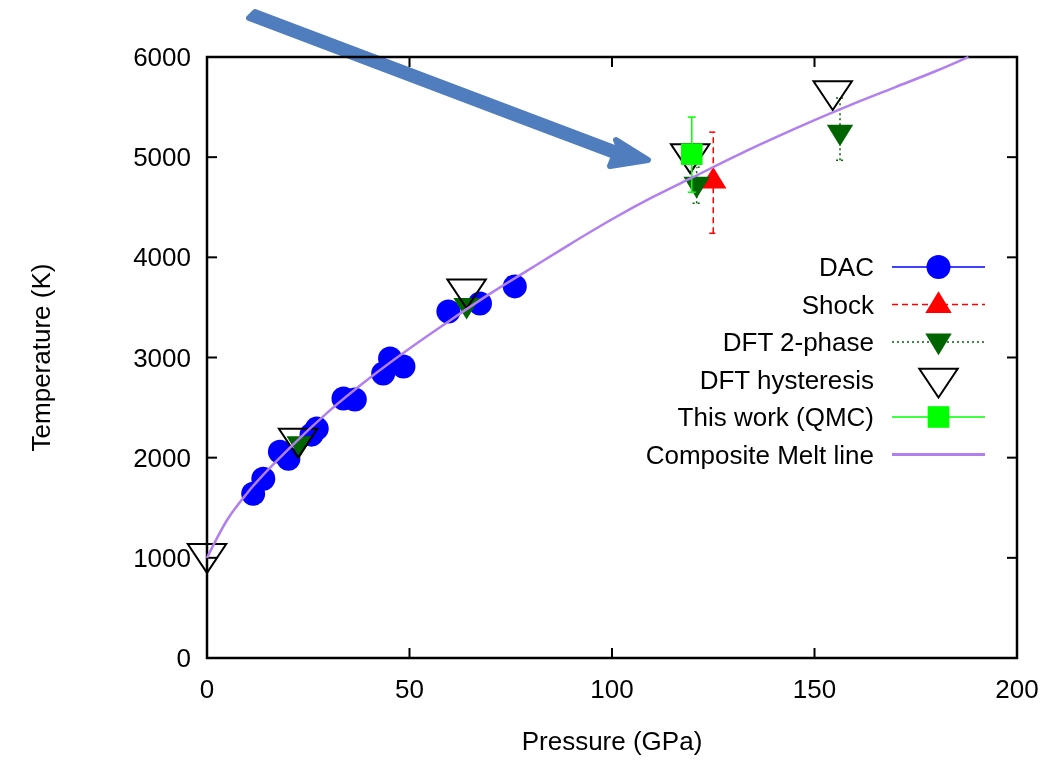 The height and width of the screenshot is (767, 1053). Describe the element at coordinates (162, 357) in the screenshot. I see `y-tick-label: 3000` at that location.